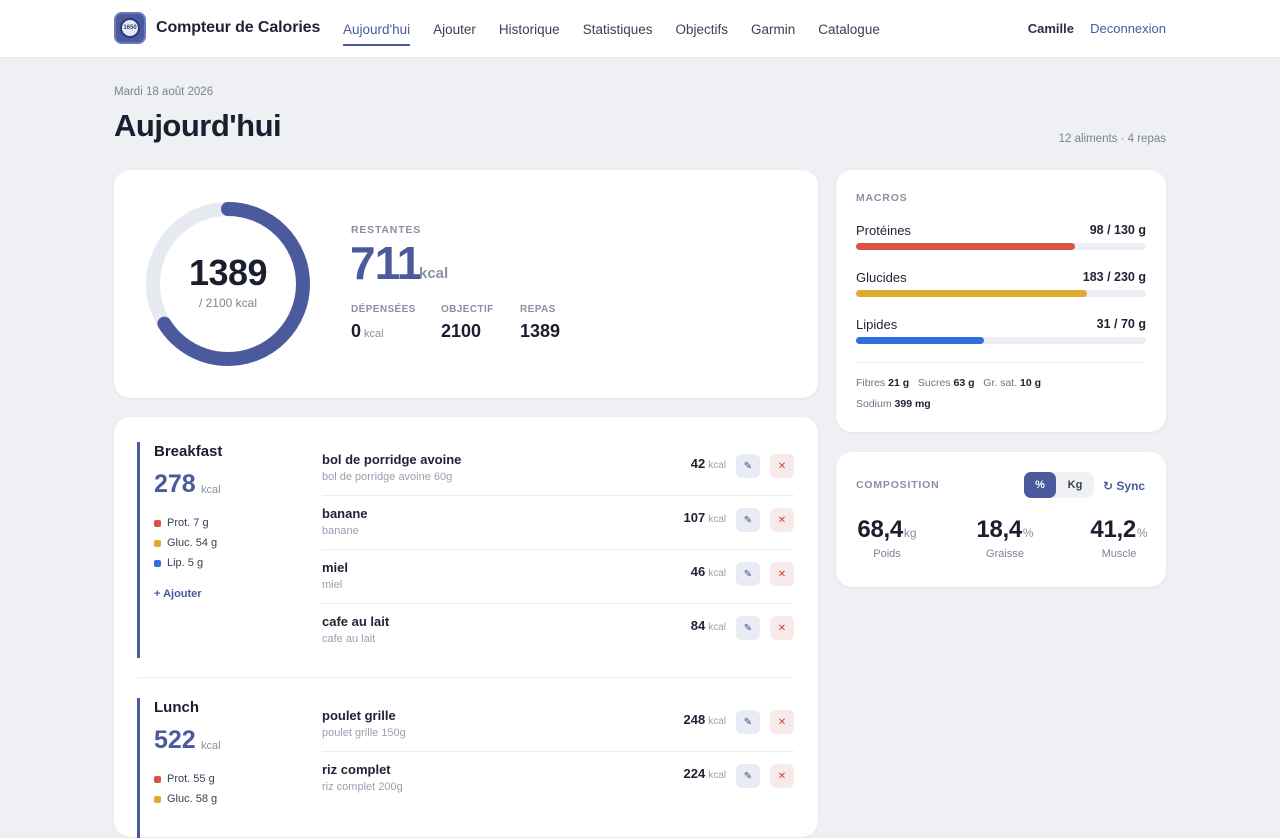 This screenshot has height=838, width=1280. I want to click on brand: 1650 Compteur de Calories, so click(217, 28).